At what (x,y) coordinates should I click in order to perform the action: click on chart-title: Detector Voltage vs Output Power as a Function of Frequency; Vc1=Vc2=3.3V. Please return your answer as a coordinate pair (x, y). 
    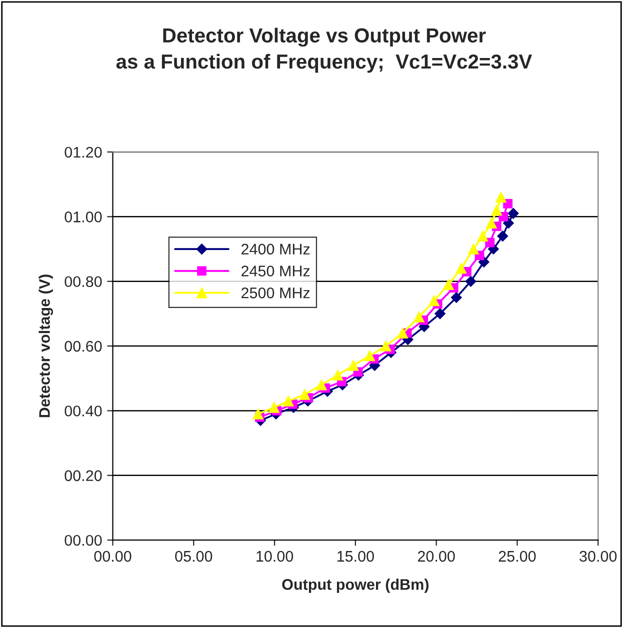
    Looking at the image, I should click on (324, 50).